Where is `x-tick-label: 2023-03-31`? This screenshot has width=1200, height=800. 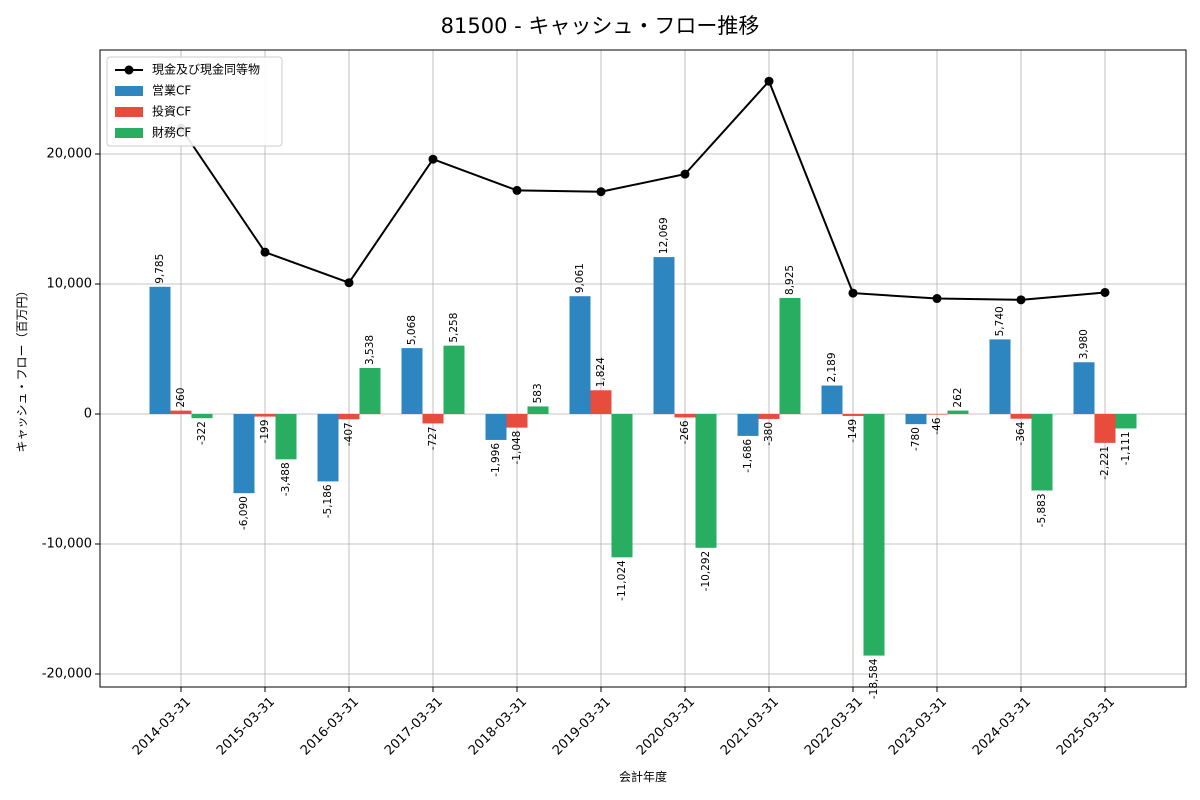 x-tick-label: 2023-03-31 is located at coordinates (918, 726).